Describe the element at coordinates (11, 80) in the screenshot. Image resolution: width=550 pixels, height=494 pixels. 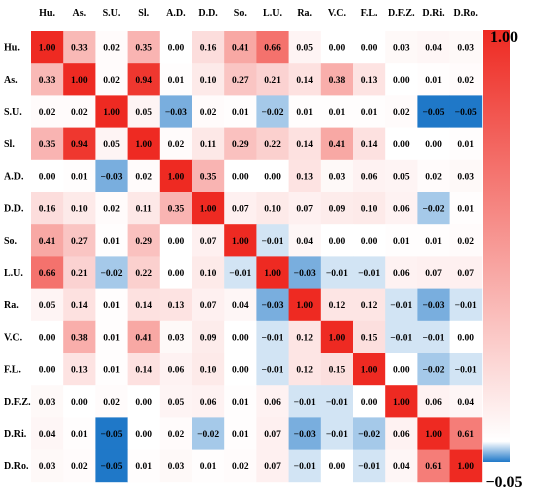
I see `row-label: As.` at that location.